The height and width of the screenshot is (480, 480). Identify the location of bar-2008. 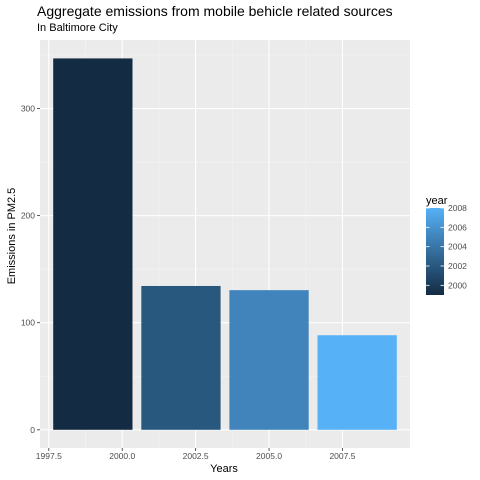
(357, 382).